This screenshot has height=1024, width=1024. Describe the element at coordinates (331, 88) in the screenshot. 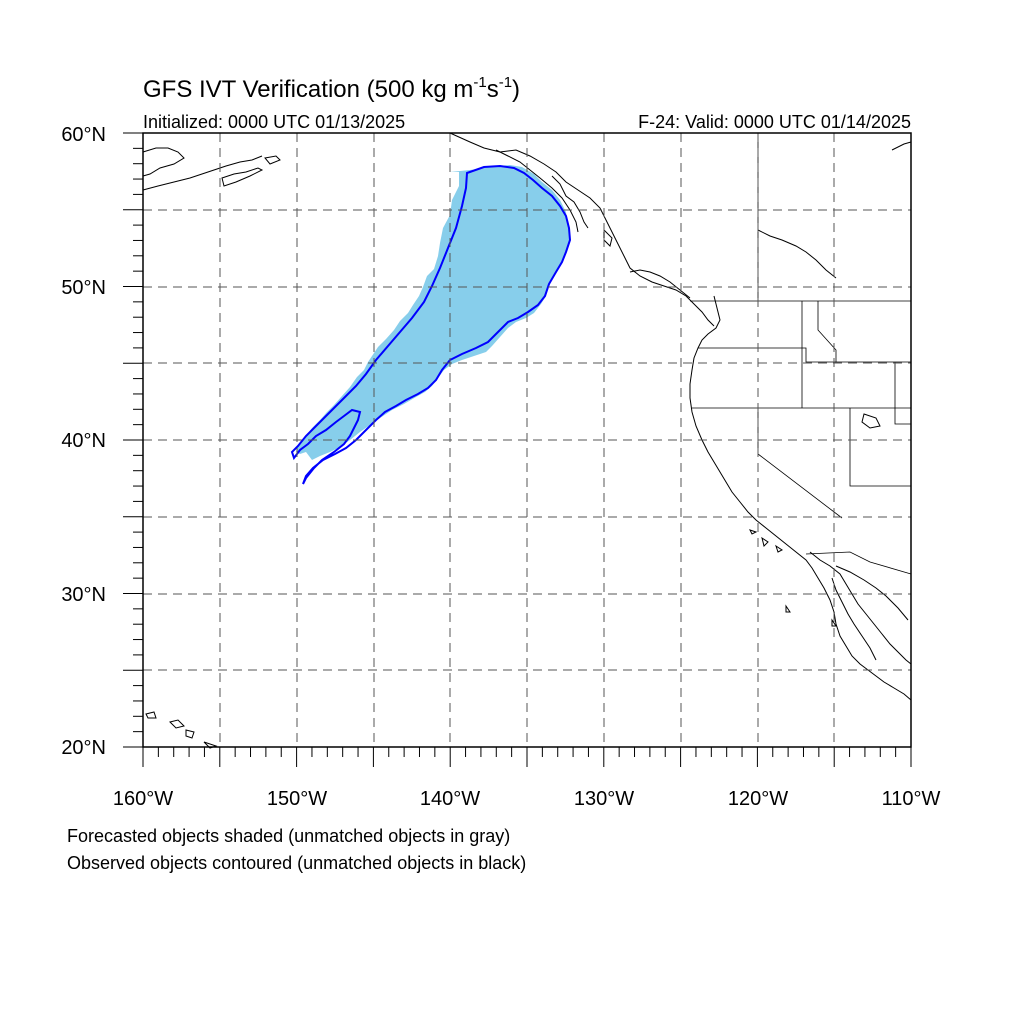

I see `figure-title: GFS IVT Verification (500 kg m-1s-1)` at that location.